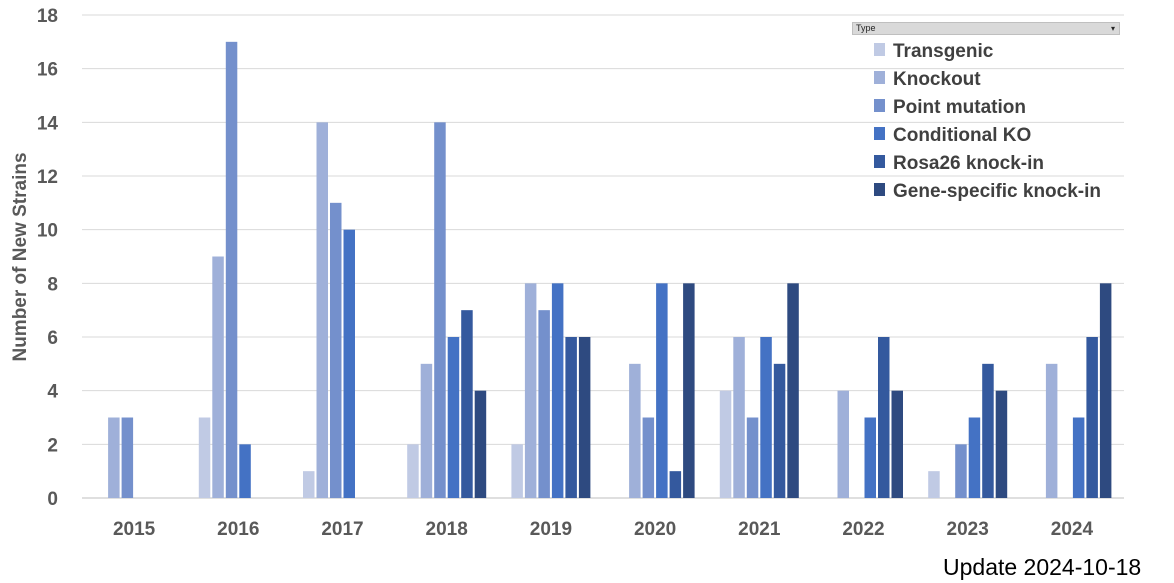  I want to click on y-axis-ticks: 0 2 4 6 8 10 12 14 16 18, so click(48, 258).